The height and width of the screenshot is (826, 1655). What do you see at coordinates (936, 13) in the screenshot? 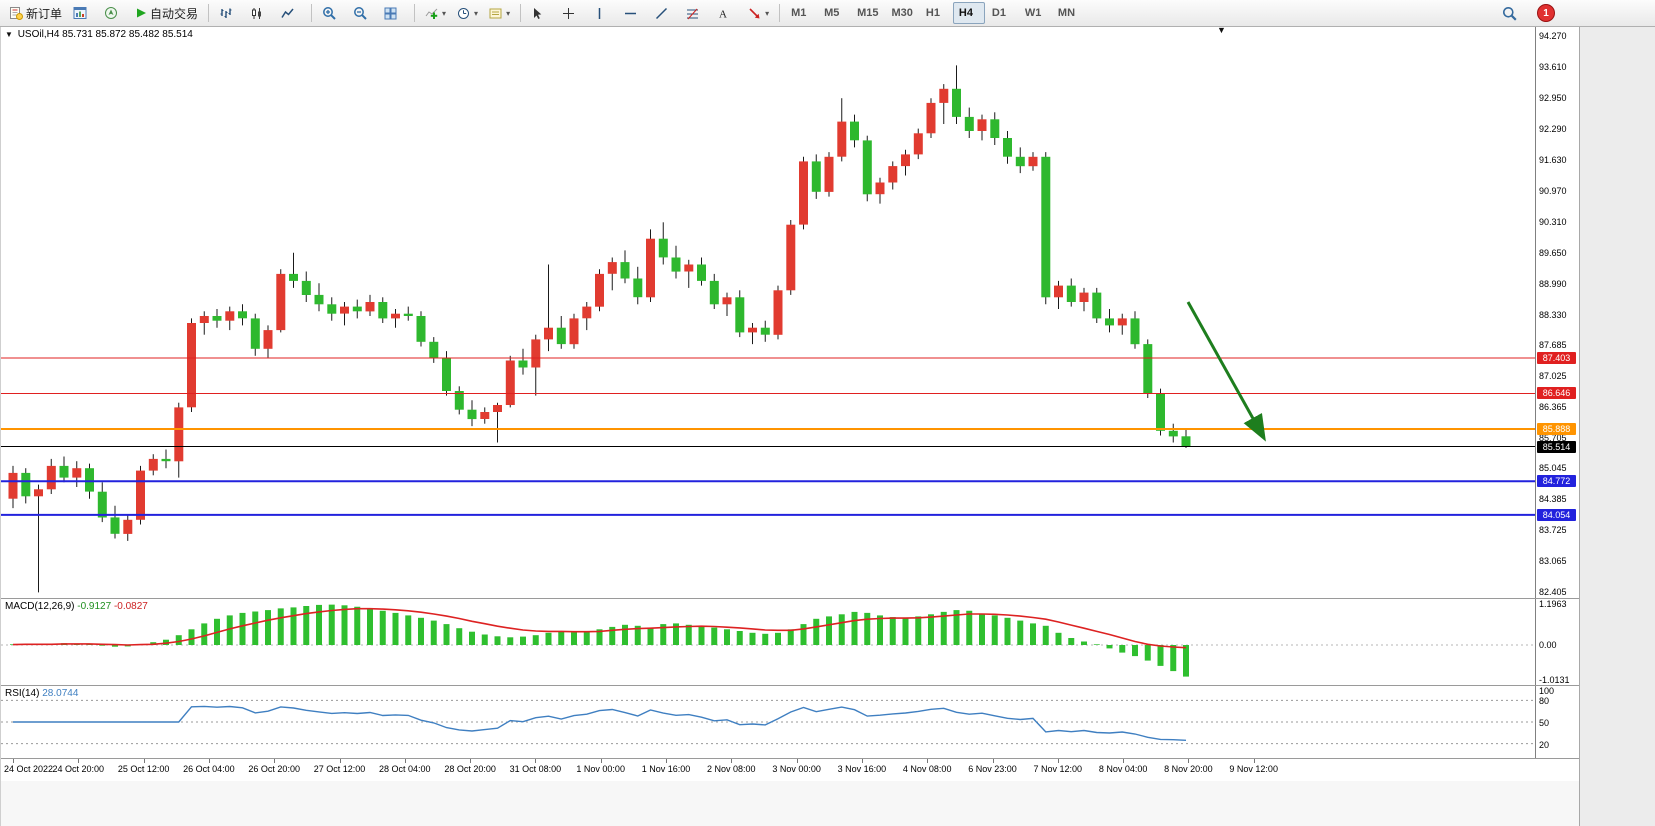
I see `timeframe-h1-button: H1` at bounding box center [936, 13].